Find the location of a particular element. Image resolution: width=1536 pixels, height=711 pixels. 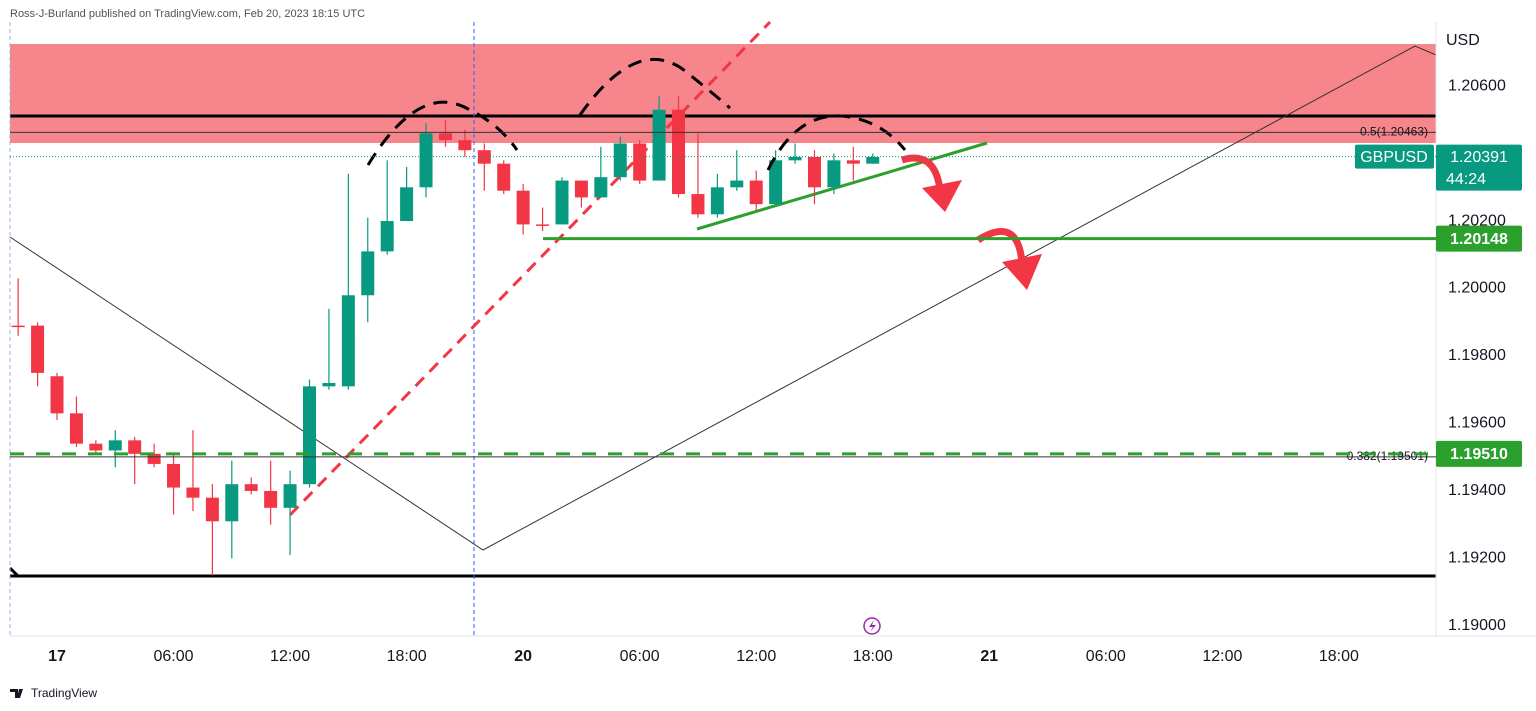

countdown: 44:24 is located at coordinates (1466, 179).